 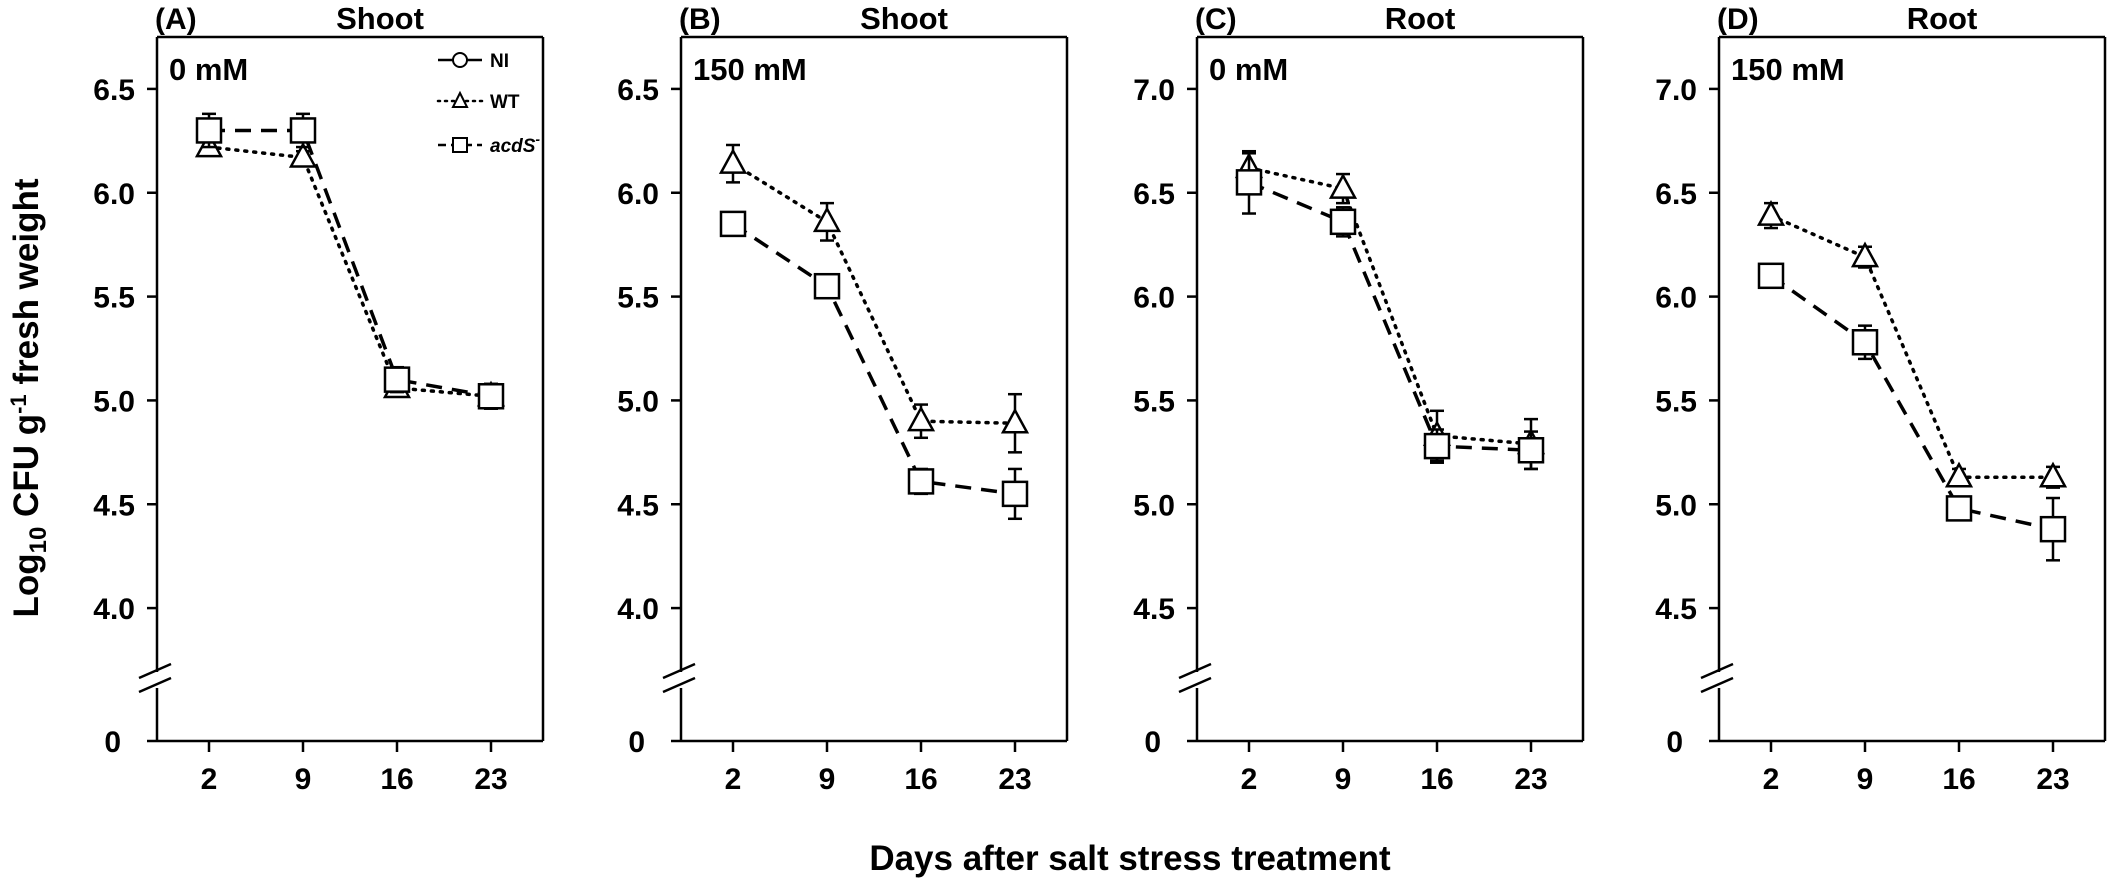 I want to click on legend-marker-circle, so click(x=460, y=60).